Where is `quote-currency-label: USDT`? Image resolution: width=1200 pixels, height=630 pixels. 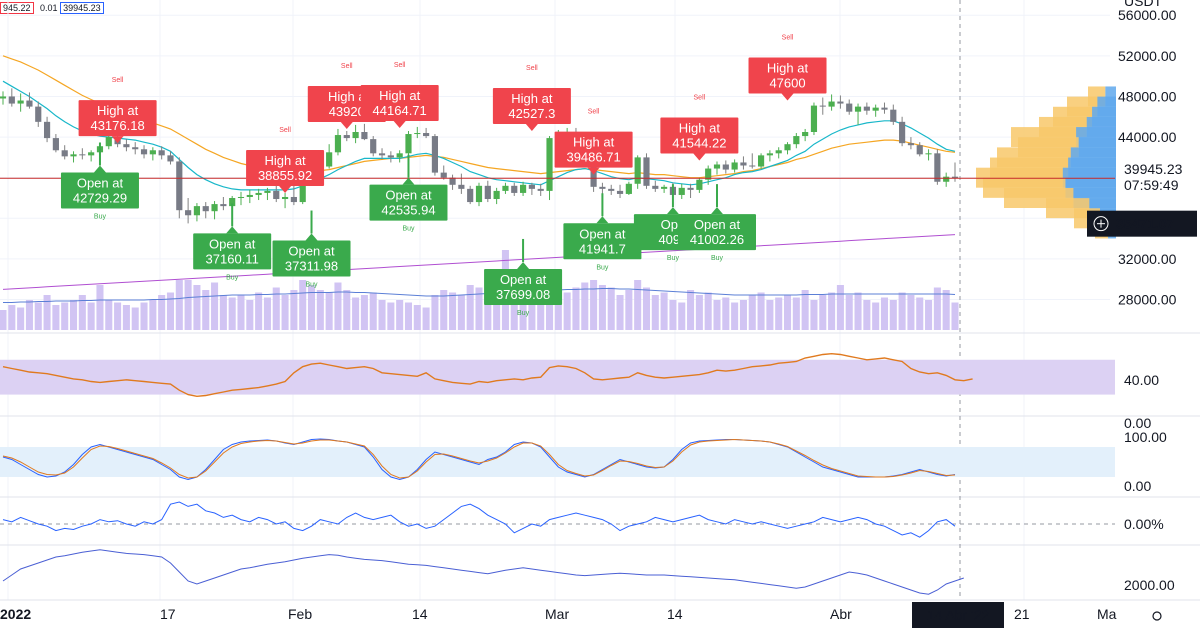 quote-currency-label: USDT is located at coordinates (1143, 4).